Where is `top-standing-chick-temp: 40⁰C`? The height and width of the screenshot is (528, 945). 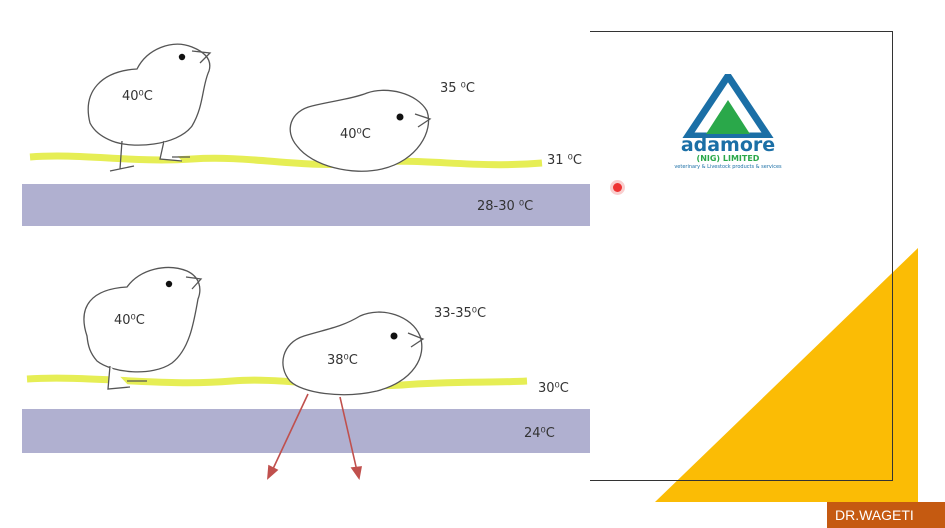
top-standing-chick-temp: 40⁰C is located at coordinates (137, 96).